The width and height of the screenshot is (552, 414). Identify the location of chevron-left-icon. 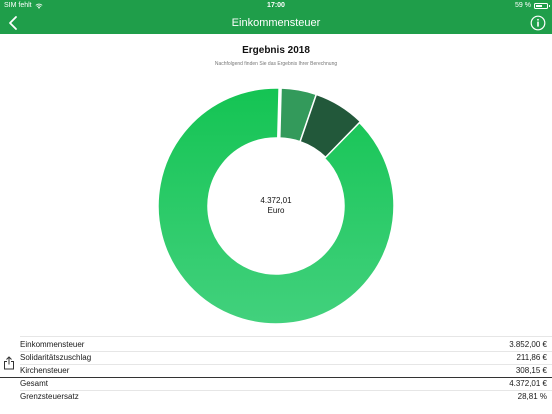
(14, 23).